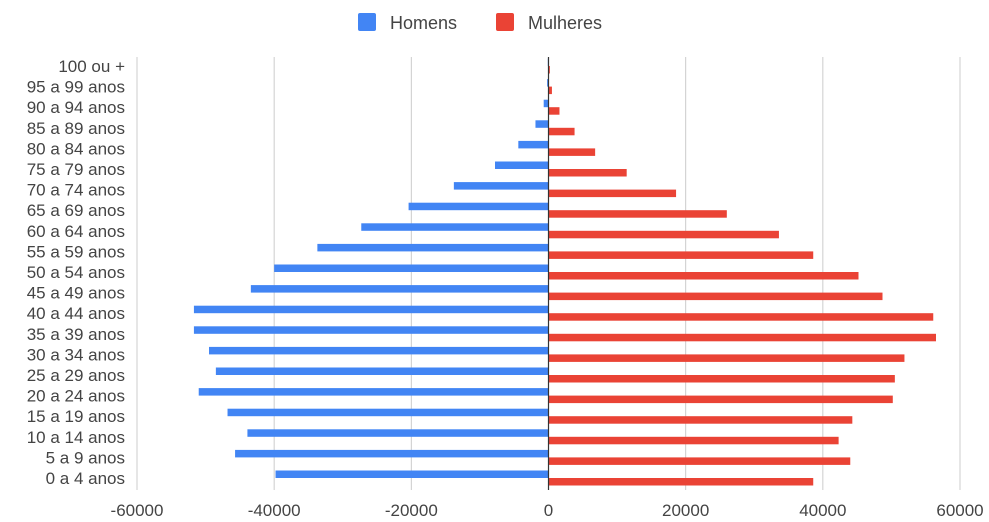 This screenshot has height=522, width=989. Describe the element at coordinates (85, 457) in the screenshot. I see `category-label: 5 a 9 anos` at that location.